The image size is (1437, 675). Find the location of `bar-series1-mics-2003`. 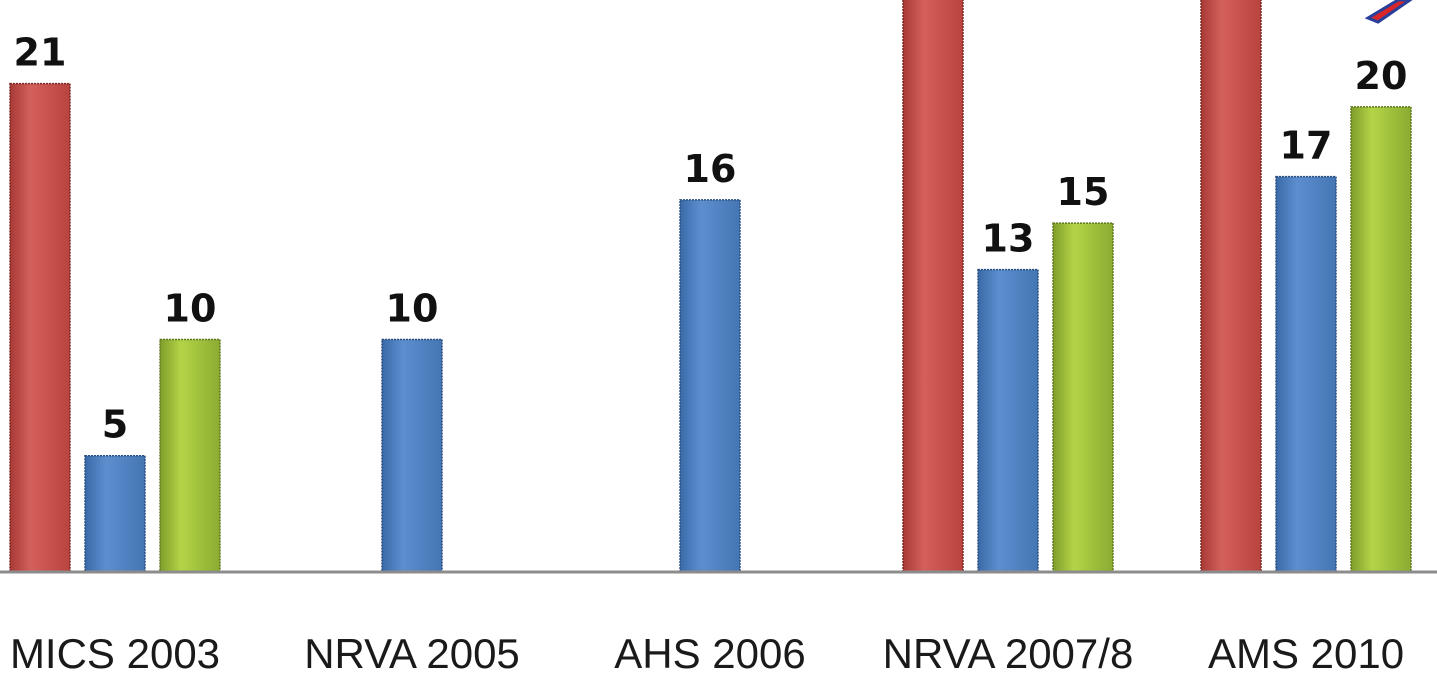

bar-series1-mics-2003 is located at coordinates (40, 327).